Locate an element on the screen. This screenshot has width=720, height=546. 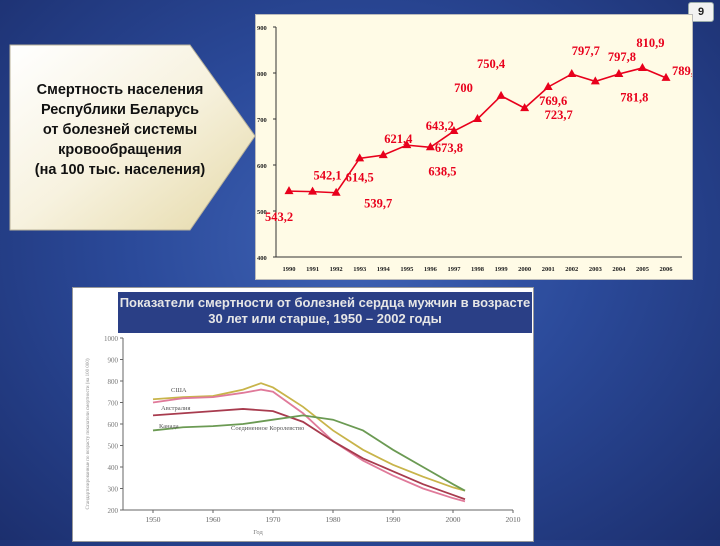
legend-label: Соединенное Королевство is located at coordinates (267, 428).